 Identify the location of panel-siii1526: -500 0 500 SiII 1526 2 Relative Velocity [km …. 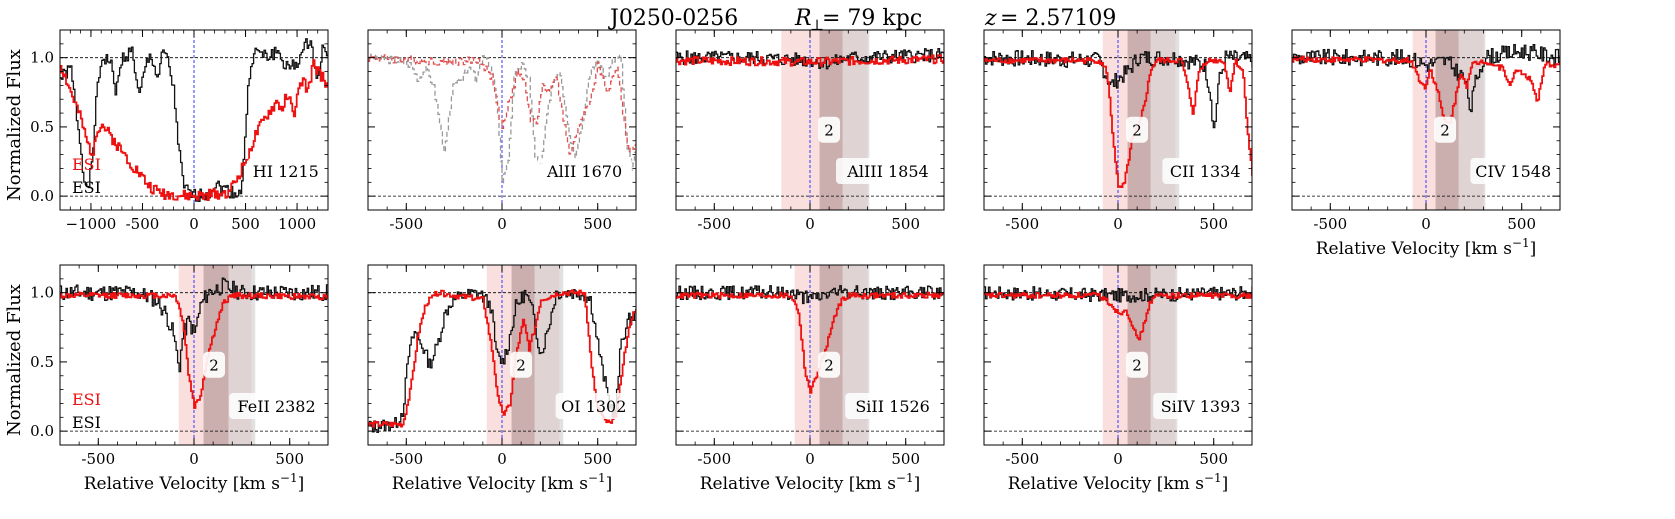
(810, 379).